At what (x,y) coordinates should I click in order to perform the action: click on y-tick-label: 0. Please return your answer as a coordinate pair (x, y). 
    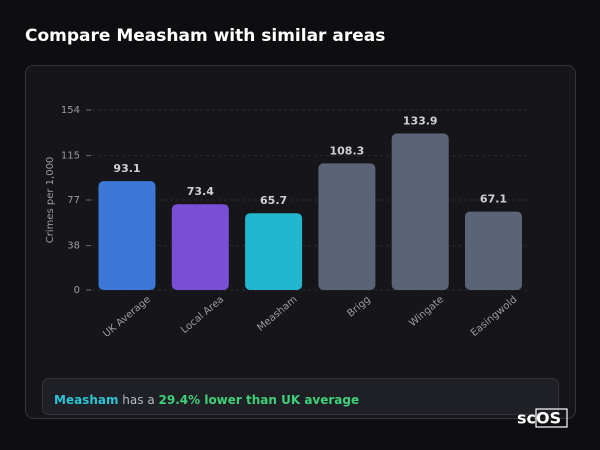
    Looking at the image, I should click on (77, 290).